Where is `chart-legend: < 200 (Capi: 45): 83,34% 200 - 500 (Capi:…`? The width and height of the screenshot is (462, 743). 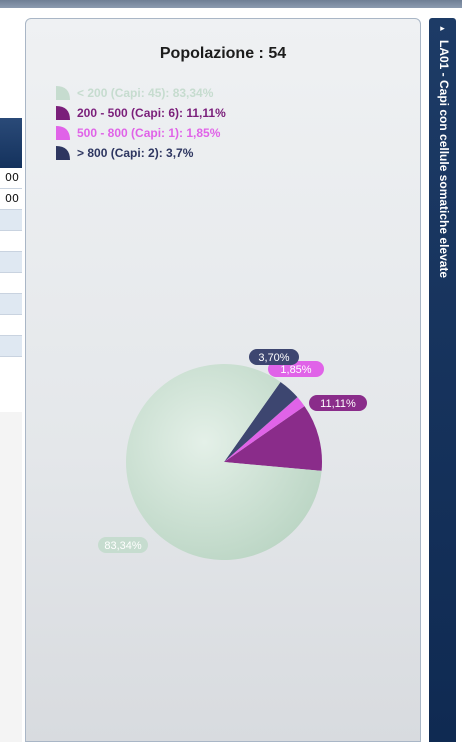 chart-legend: < 200 (Capi: 45): 83,34% 200 - 500 (Capi:… is located at coordinates (141, 123).